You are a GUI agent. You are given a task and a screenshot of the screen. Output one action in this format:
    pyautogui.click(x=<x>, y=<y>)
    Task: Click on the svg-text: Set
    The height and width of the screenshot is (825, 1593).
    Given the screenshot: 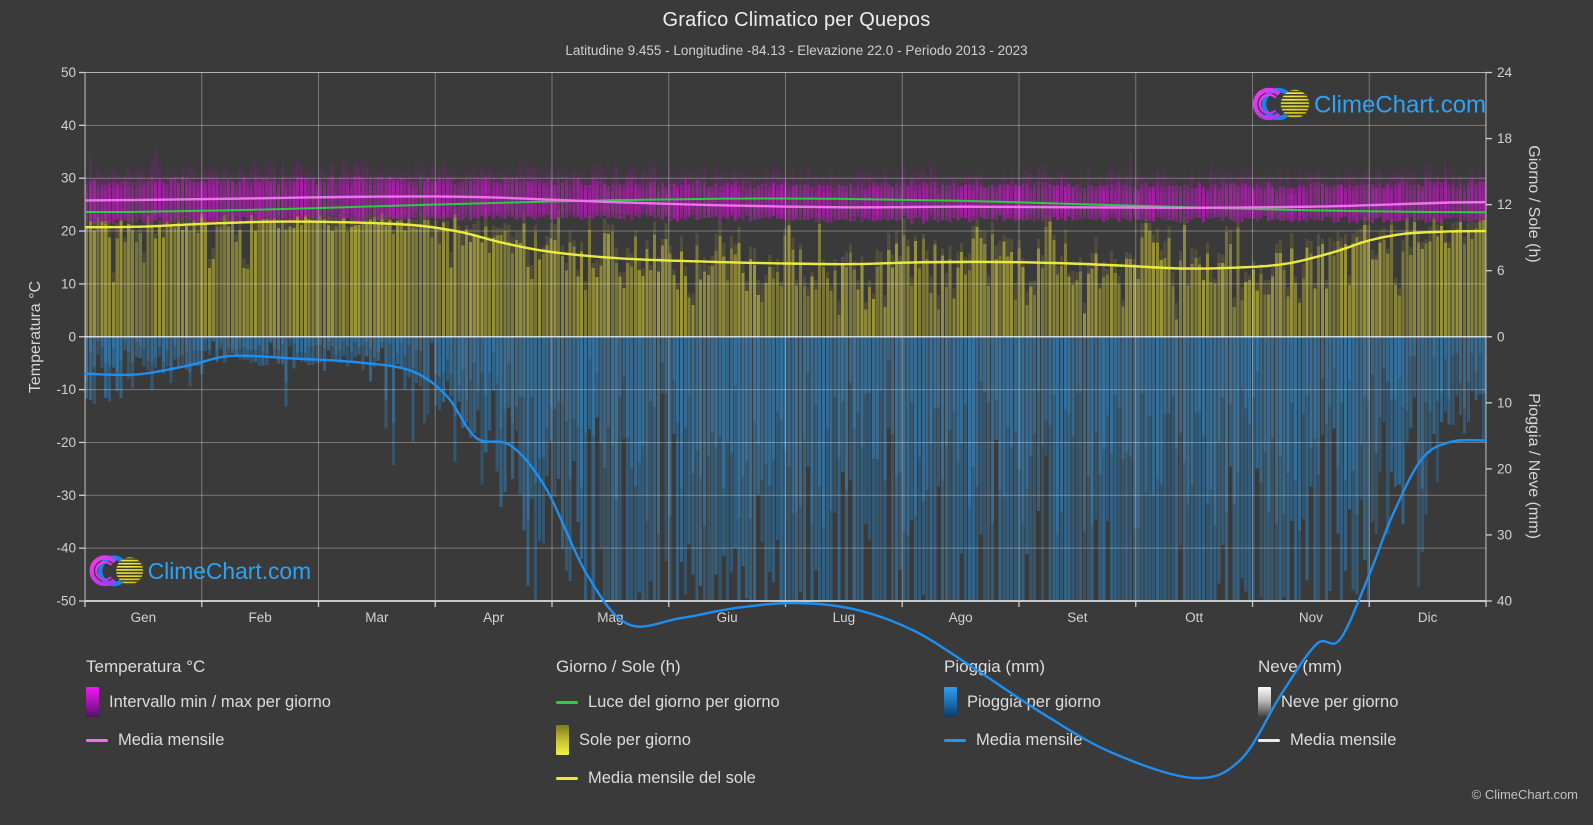 What is the action you would take?
    pyautogui.click(x=1077, y=617)
    